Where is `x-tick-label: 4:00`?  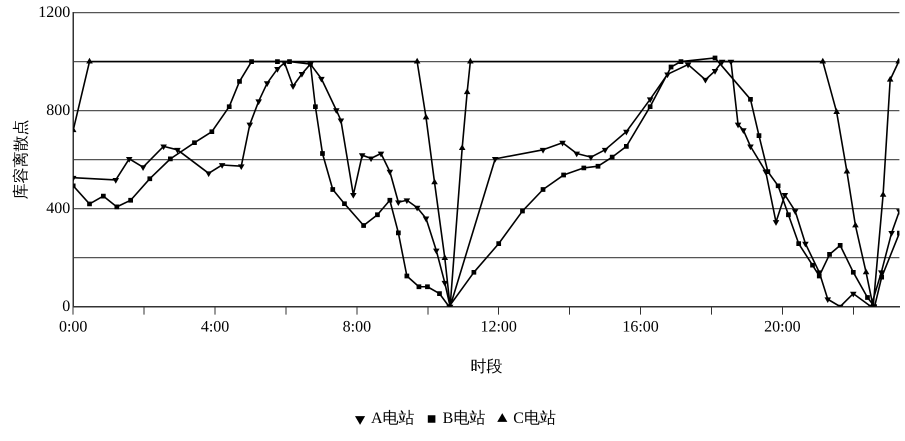 x-tick-label: 4:00 is located at coordinates (215, 327).